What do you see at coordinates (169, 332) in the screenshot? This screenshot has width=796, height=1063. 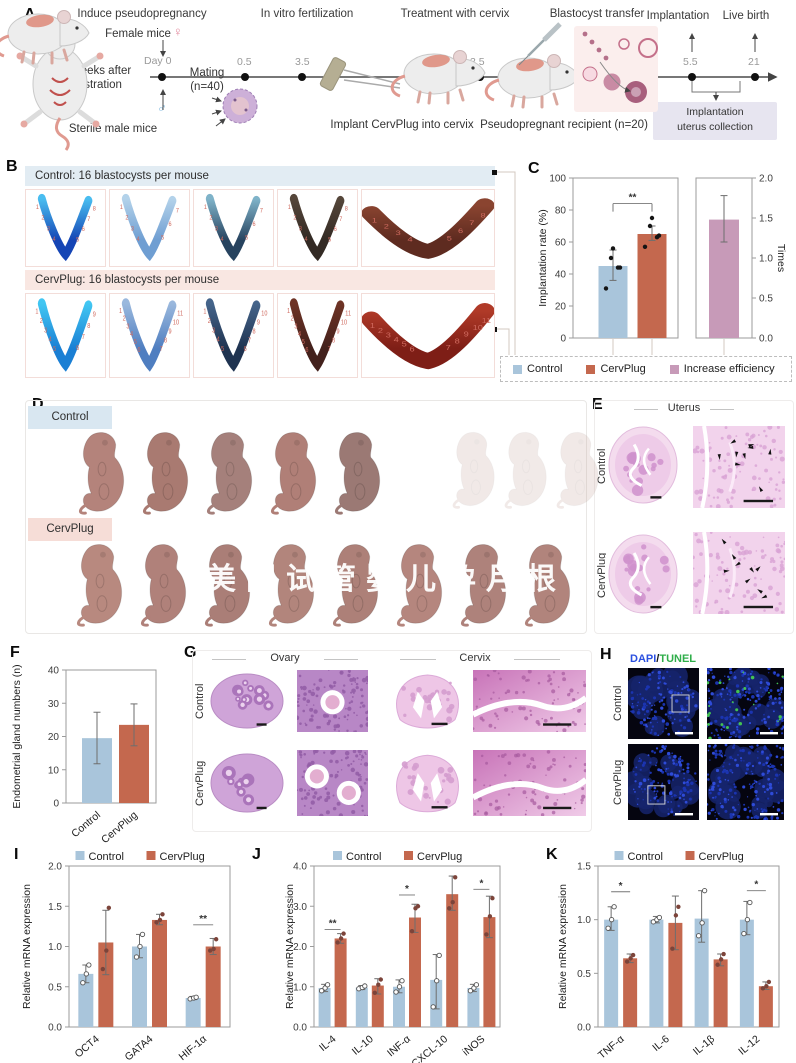 I see `svg-text: 9` at bounding box center [169, 332].